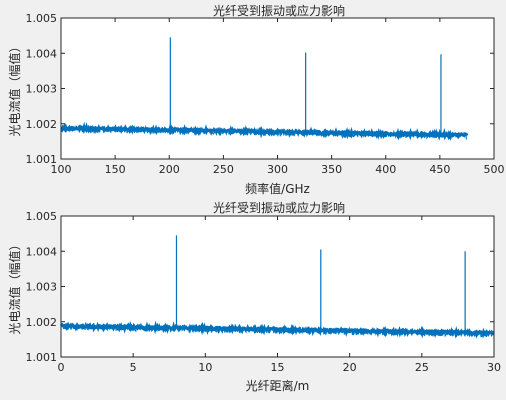 The width and height of the screenshot is (506, 400). I want to click on x-tick-label: 250, so click(223, 169).